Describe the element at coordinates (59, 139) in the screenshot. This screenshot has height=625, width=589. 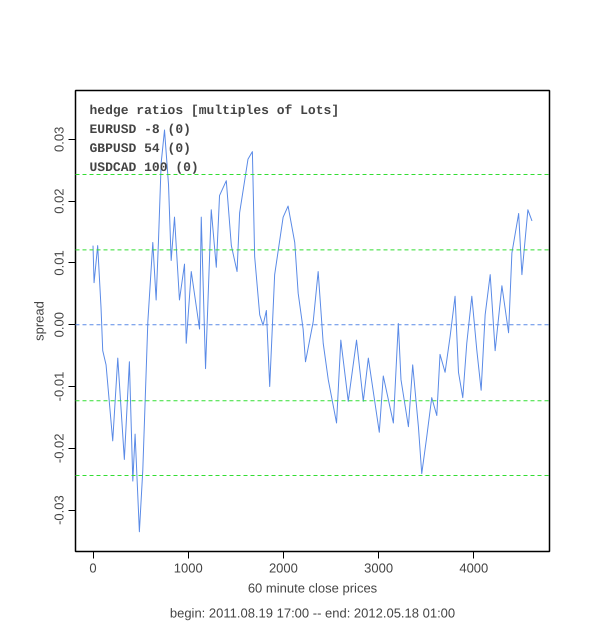
I see `y-tick-label: 0.03` at that location.